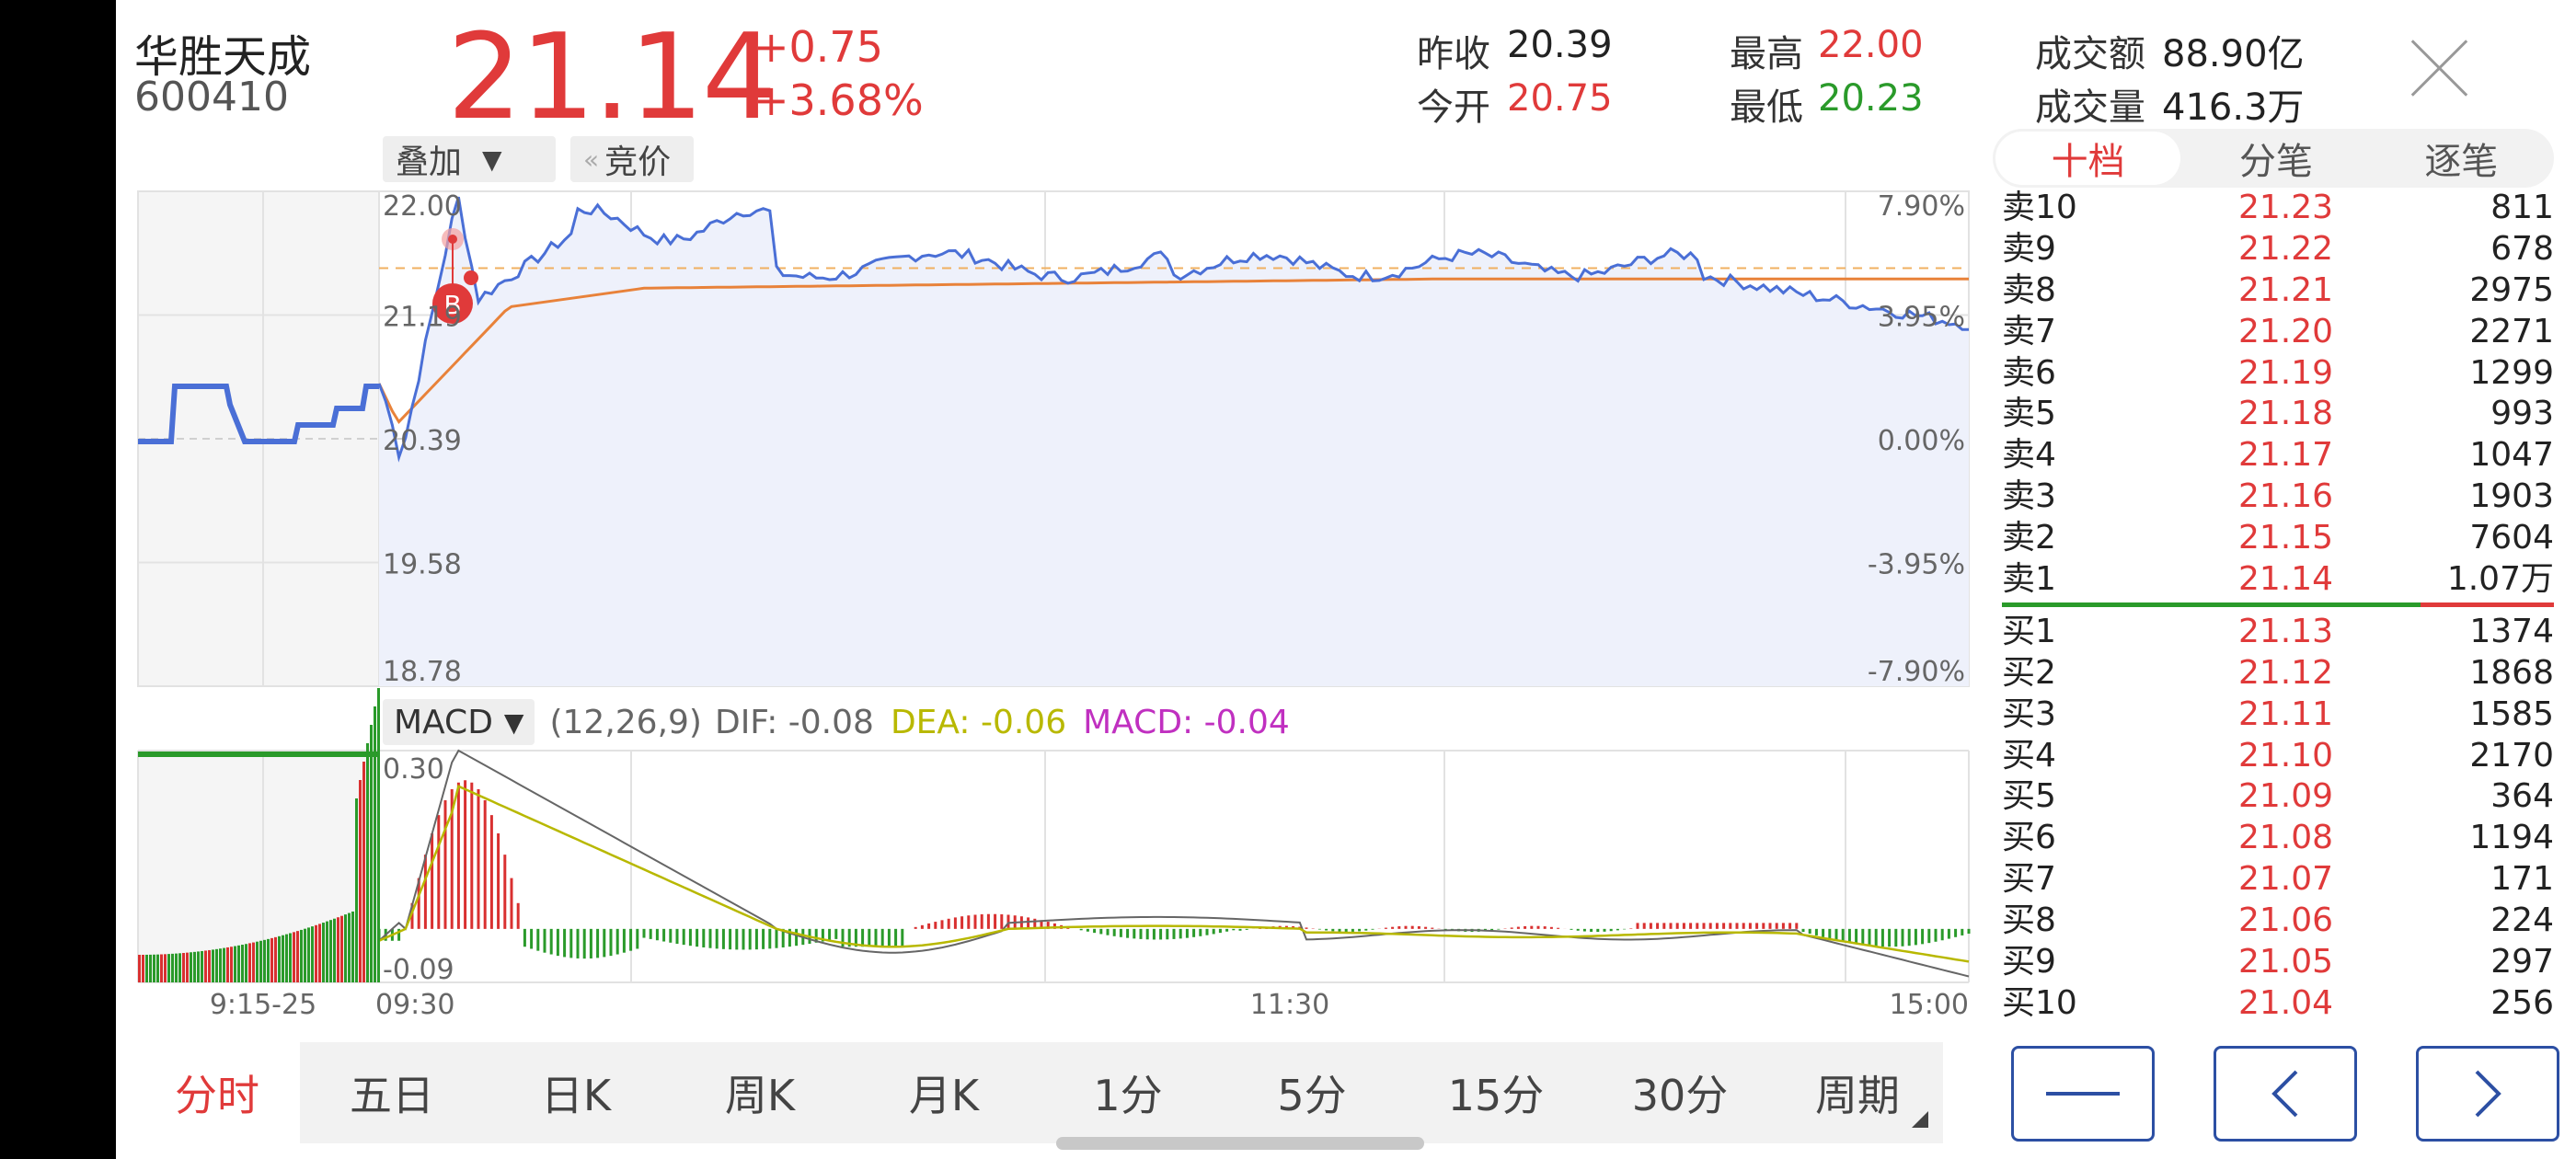 This screenshot has height=1159, width=2576. I want to click on tab-weekly-k: 周K, so click(760, 1095).